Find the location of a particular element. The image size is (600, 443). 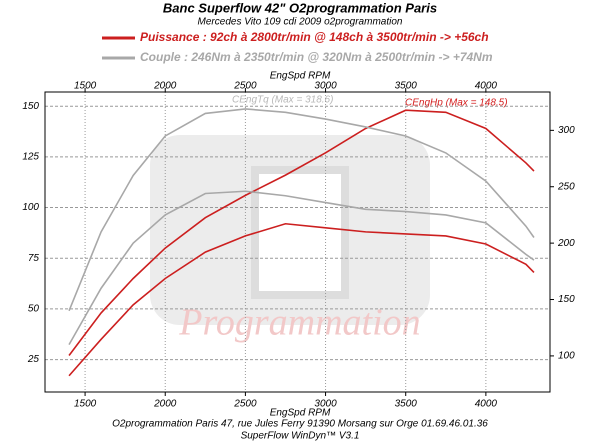

y-tick-label: 75 is located at coordinates (34, 258).